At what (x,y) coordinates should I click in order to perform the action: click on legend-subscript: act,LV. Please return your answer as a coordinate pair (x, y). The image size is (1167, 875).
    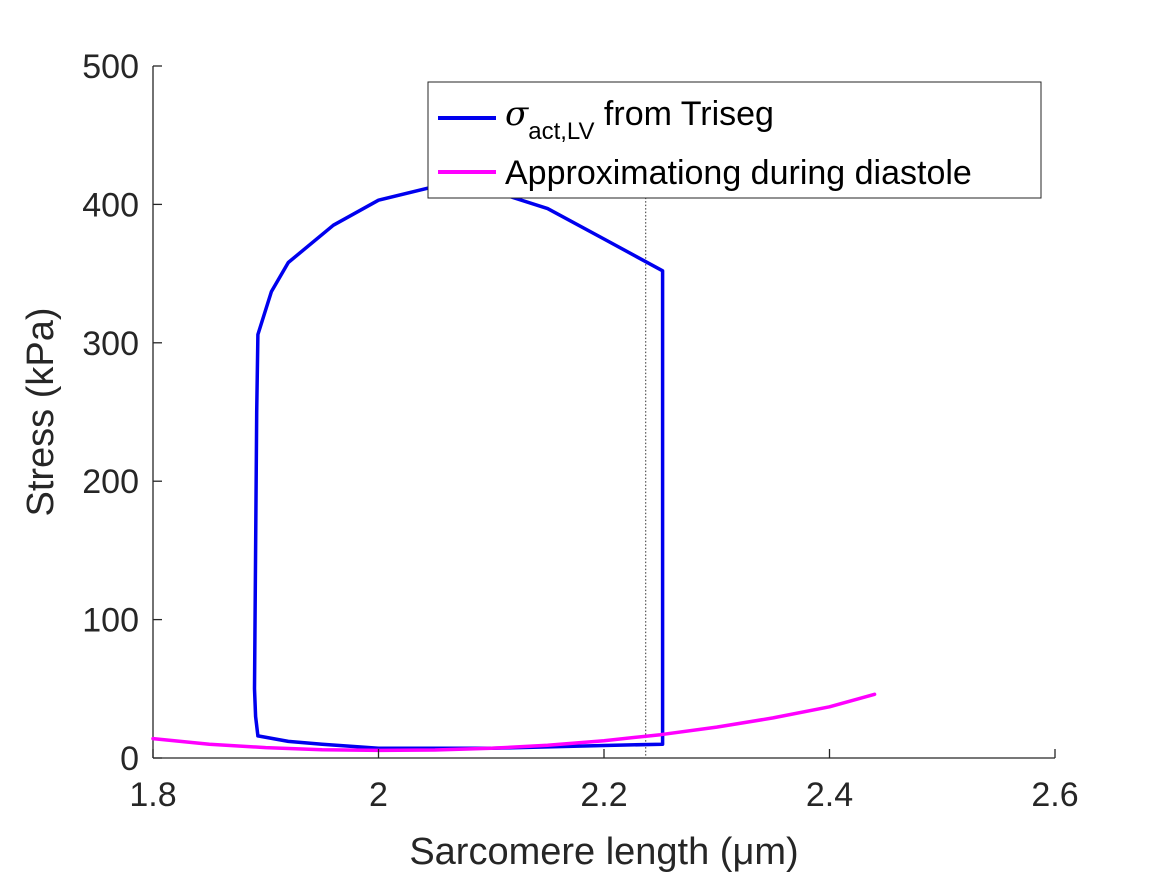
    Looking at the image, I should click on (561, 131).